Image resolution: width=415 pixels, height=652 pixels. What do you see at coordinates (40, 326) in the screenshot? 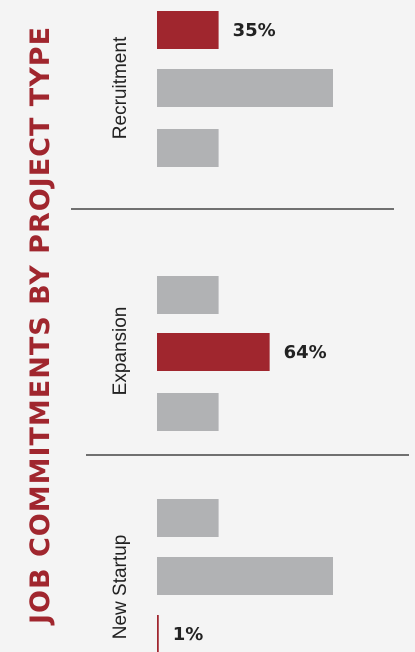
I see `chart-title: JOB COMMITMENTS BY PROJECT TYPE` at bounding box center [40, 326].